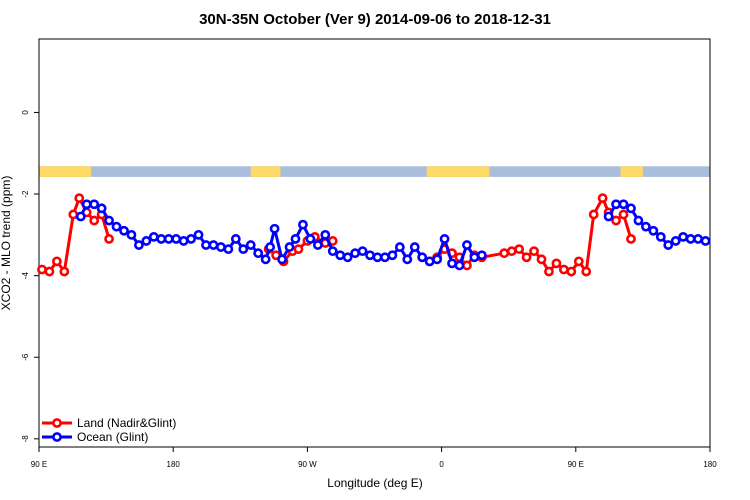  I want to click on y-axis: 0 -2 -4 -6 -8, so click(30, 276).